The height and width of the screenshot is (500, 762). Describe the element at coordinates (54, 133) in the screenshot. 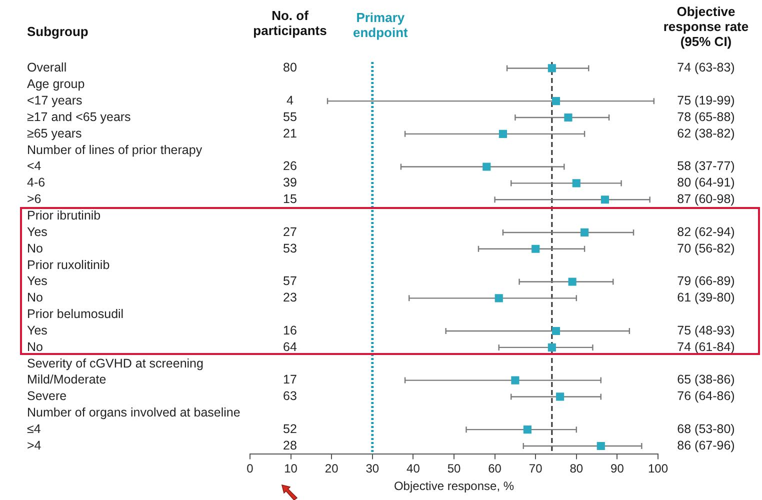

I see `y-tick-label: ≥65 years` at that location.